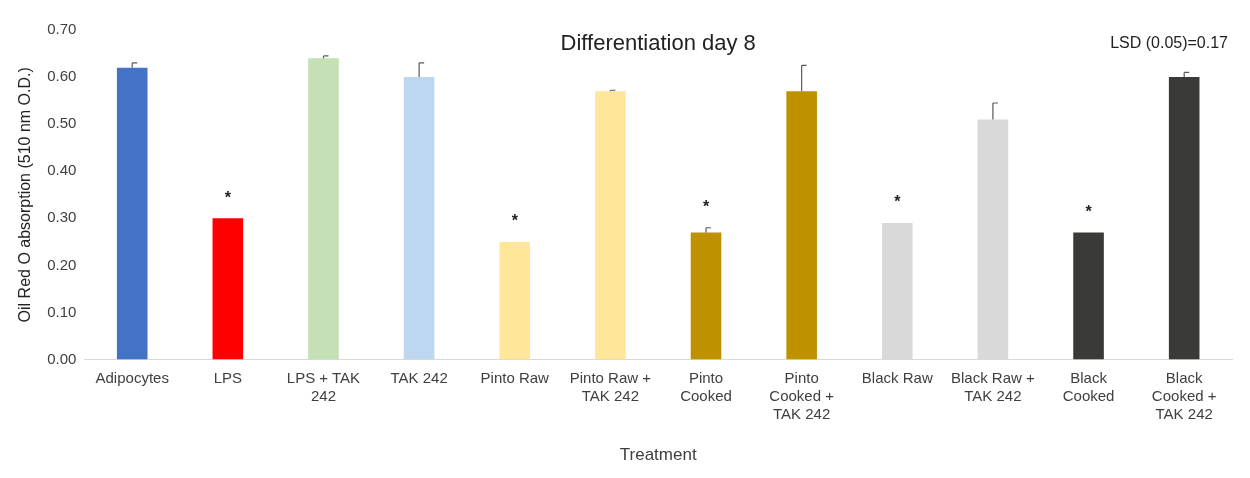 The image size is (1250, 478). What do you see at coordinates (62, 123) in the screenshot?
I see `y-tick-label: 0.50` at bounding box center [62, 123].